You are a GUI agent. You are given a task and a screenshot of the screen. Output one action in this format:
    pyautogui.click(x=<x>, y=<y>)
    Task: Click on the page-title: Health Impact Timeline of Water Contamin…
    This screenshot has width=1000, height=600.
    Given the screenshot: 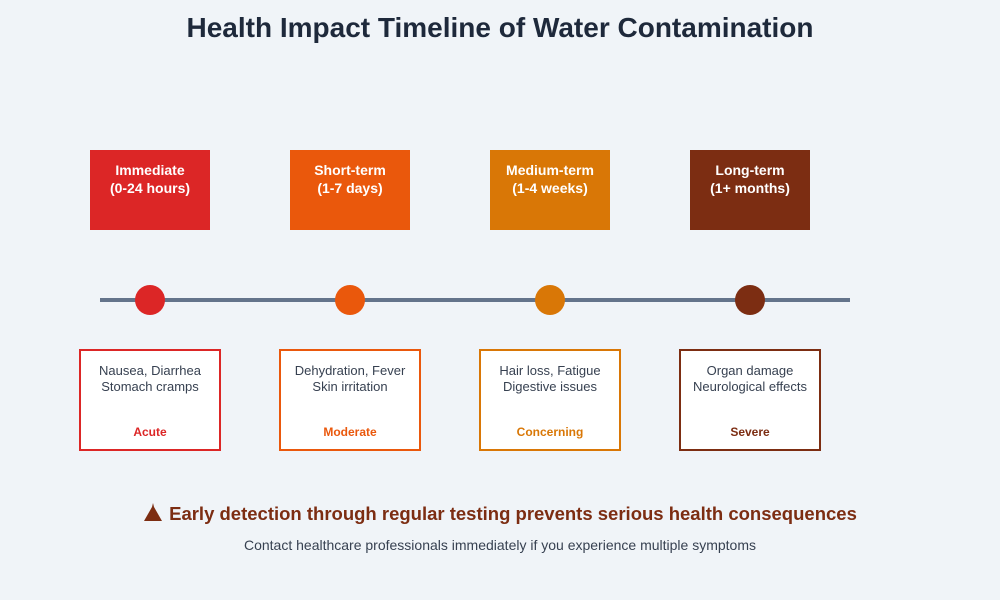 What is the action you would take?
    pyautogui.click(x=500, y=27)
    